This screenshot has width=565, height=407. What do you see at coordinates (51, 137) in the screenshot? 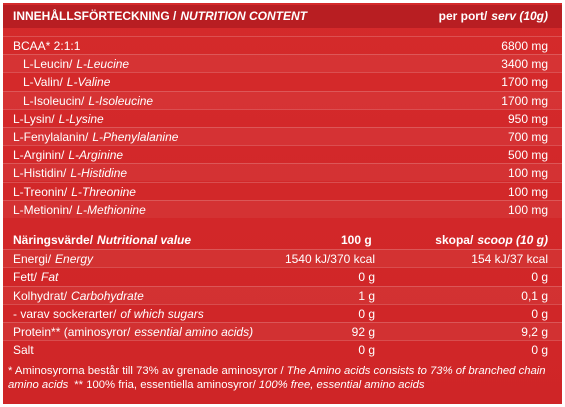
I see `label-sv: L-Fenylalanin/` at bounding box center [51, 137].